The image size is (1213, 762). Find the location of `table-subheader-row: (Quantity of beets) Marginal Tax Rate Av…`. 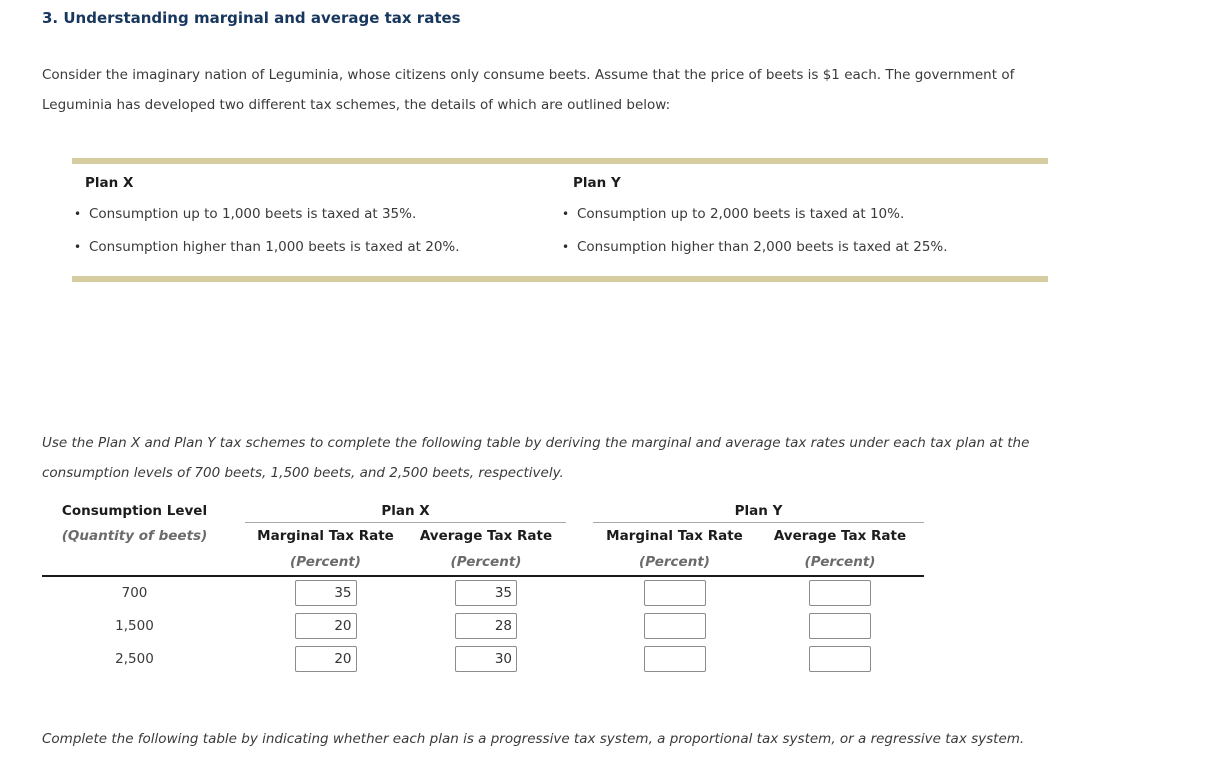

table-subheader-row: (Quantity of beets) Marginal Tax Rate Av… is located at coordinates (483, 535).